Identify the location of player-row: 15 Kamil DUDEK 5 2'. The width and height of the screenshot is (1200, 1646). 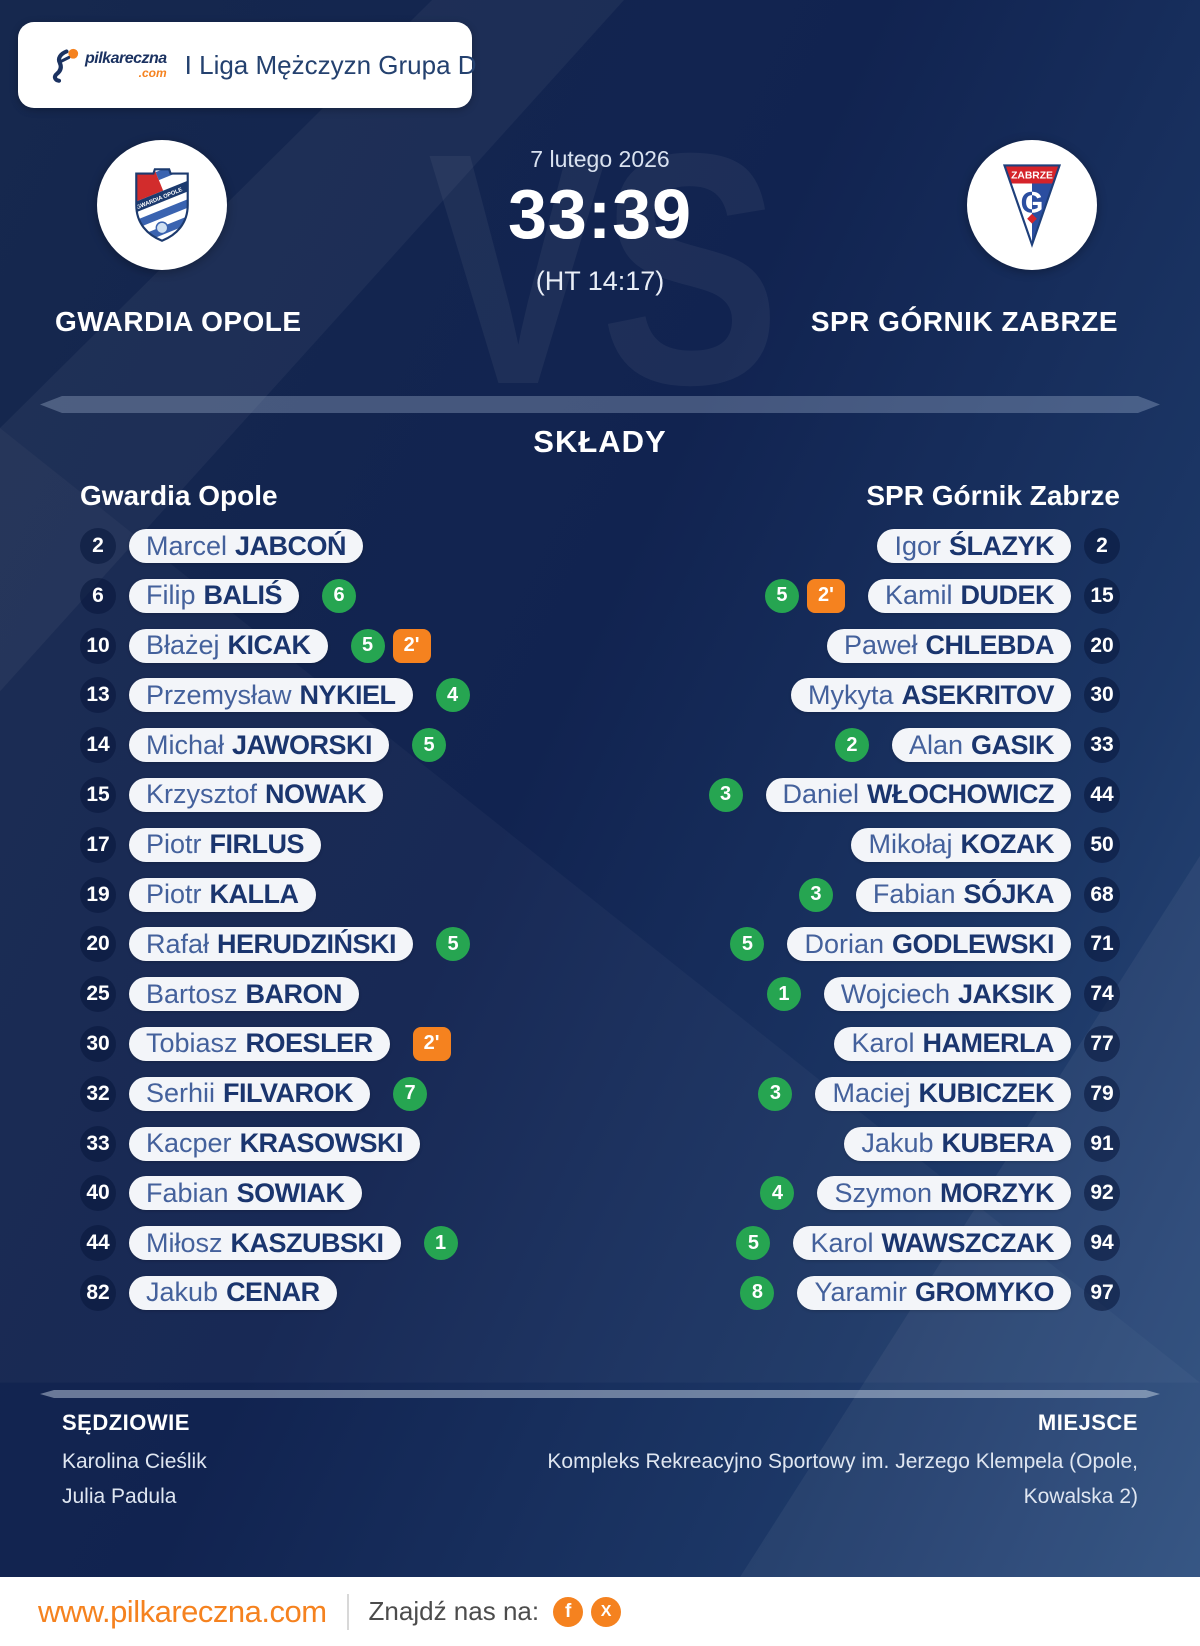
(600, 595).